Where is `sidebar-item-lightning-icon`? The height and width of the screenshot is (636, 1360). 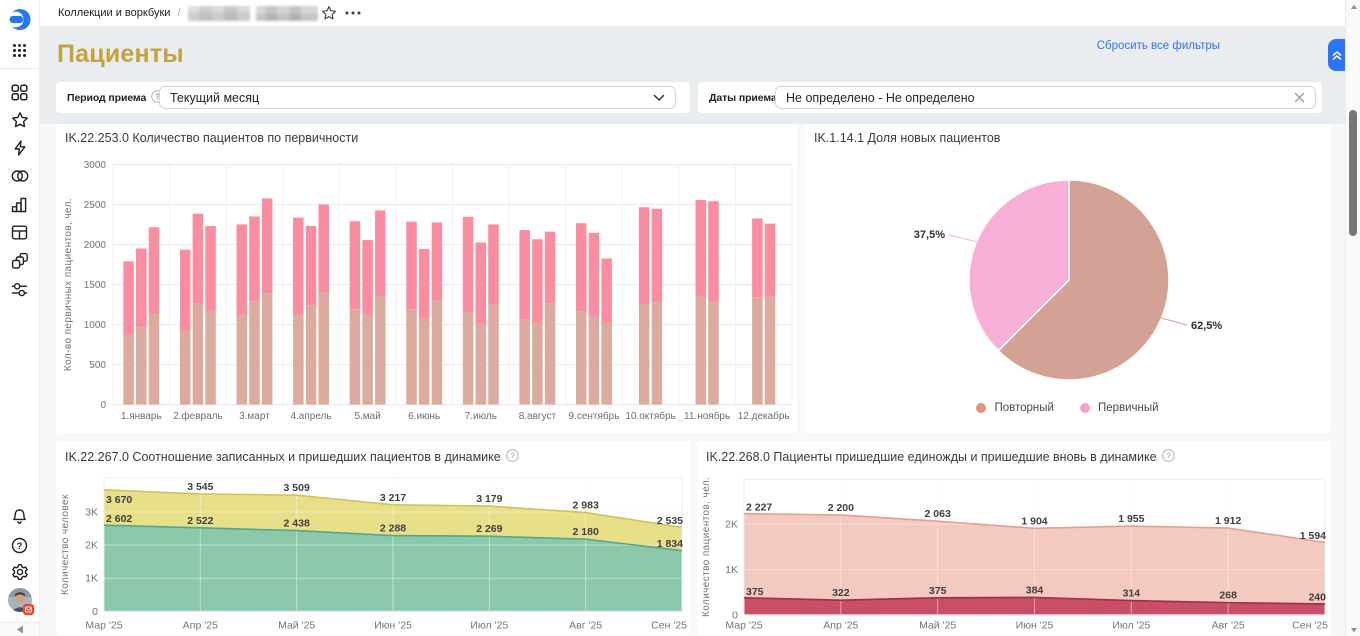
sidebar-item-lightning-icon is located at coordinates (20, 148).